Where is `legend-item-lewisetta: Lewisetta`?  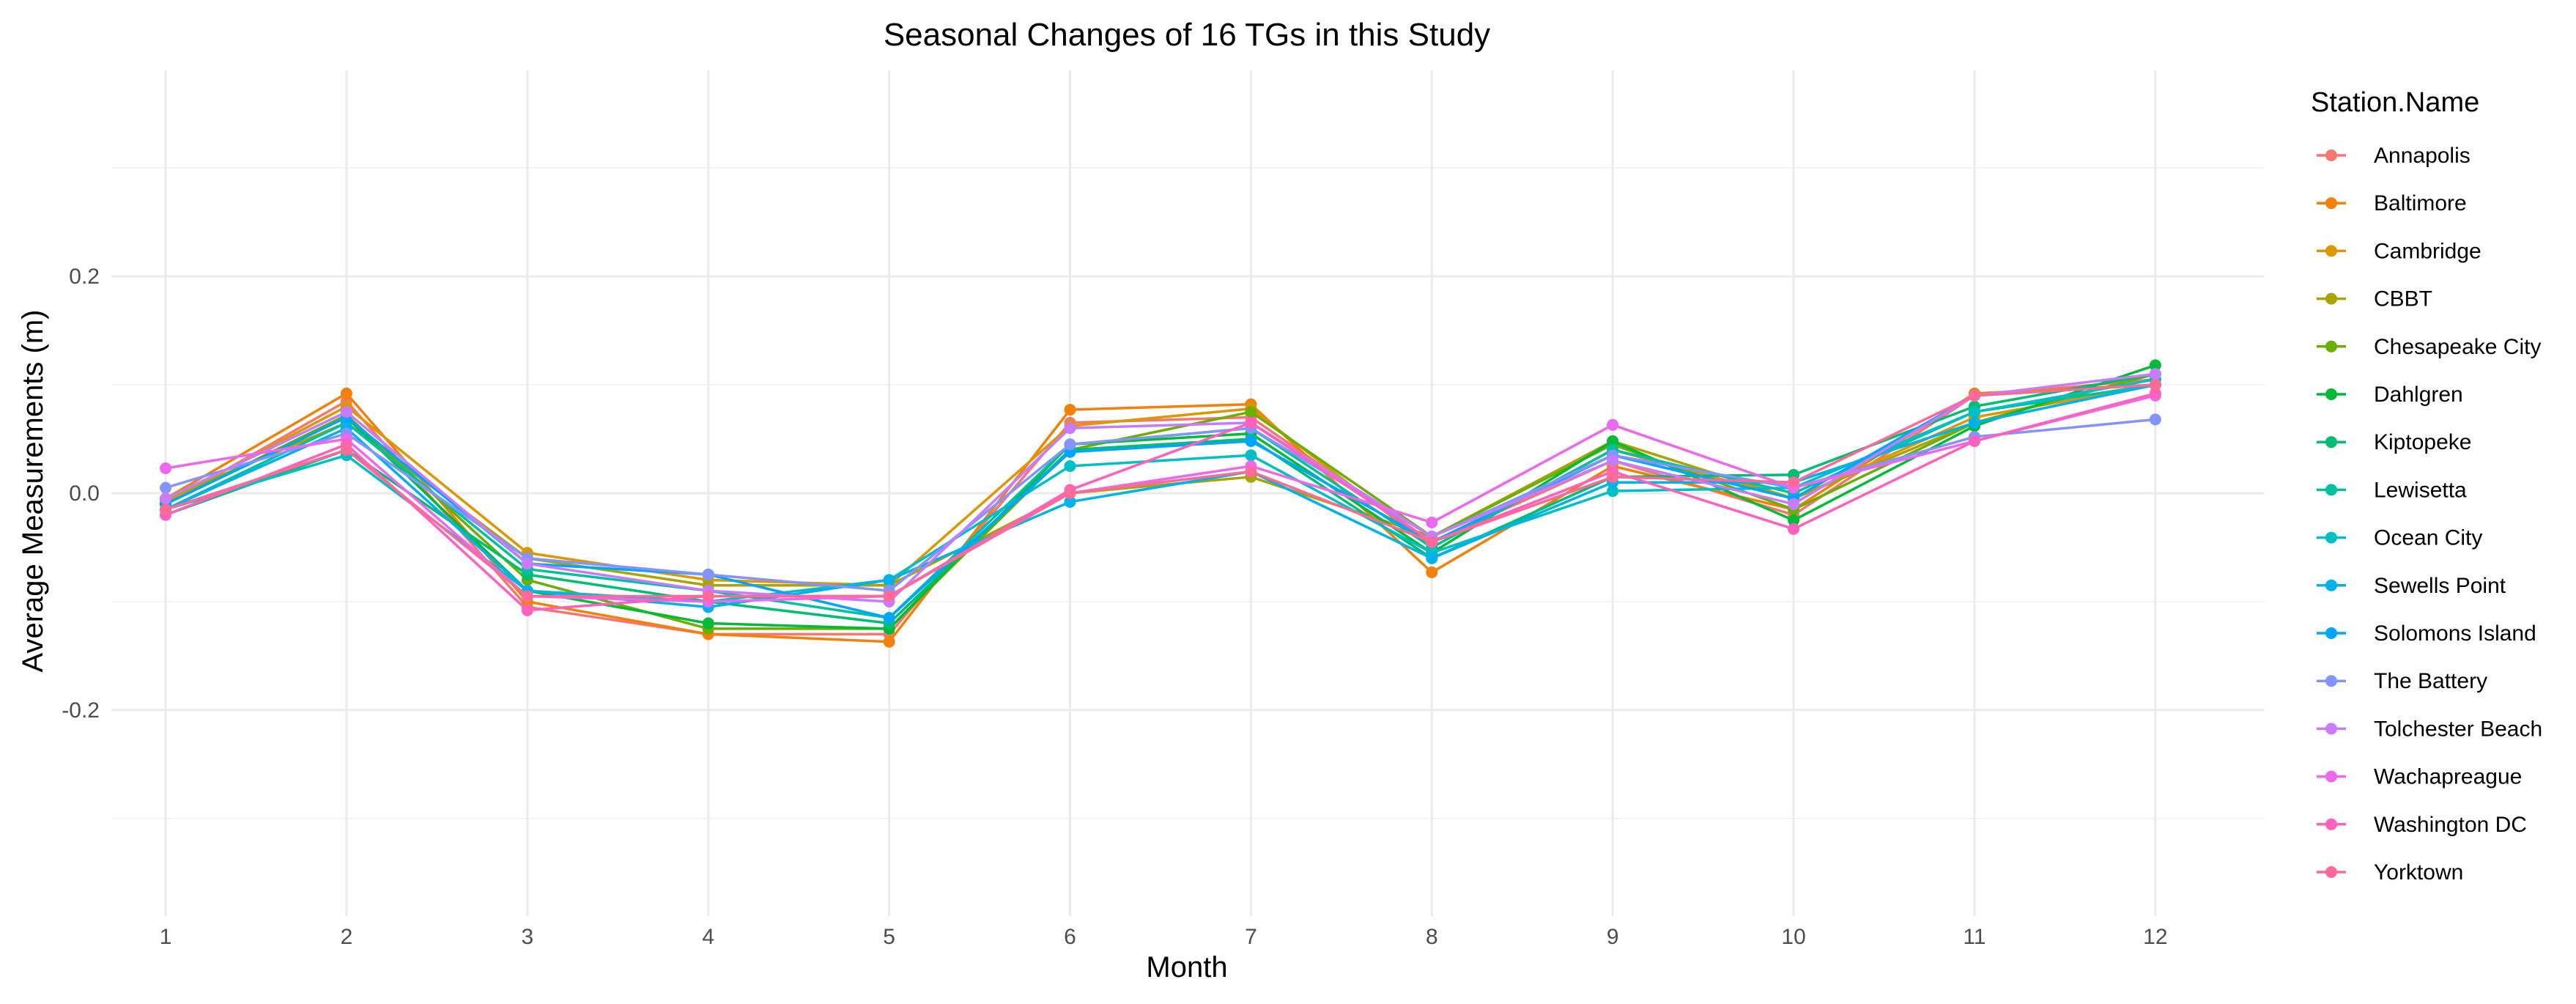
legend-item-lewisetta: Lewisetta is located at coordinates (2392, 490).